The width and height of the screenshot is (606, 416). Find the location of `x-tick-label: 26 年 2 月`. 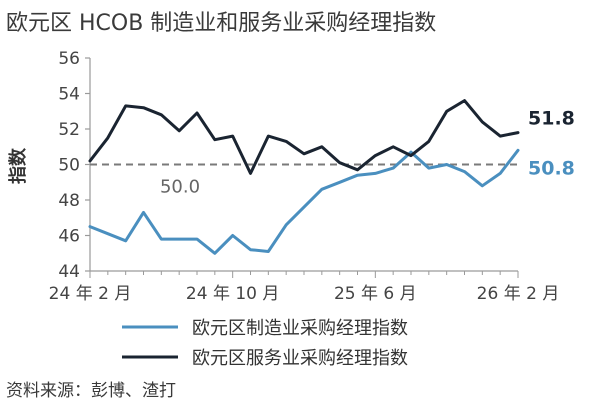

x-tick-label: 26 年 2 月 is located at coordinates (518, 294).